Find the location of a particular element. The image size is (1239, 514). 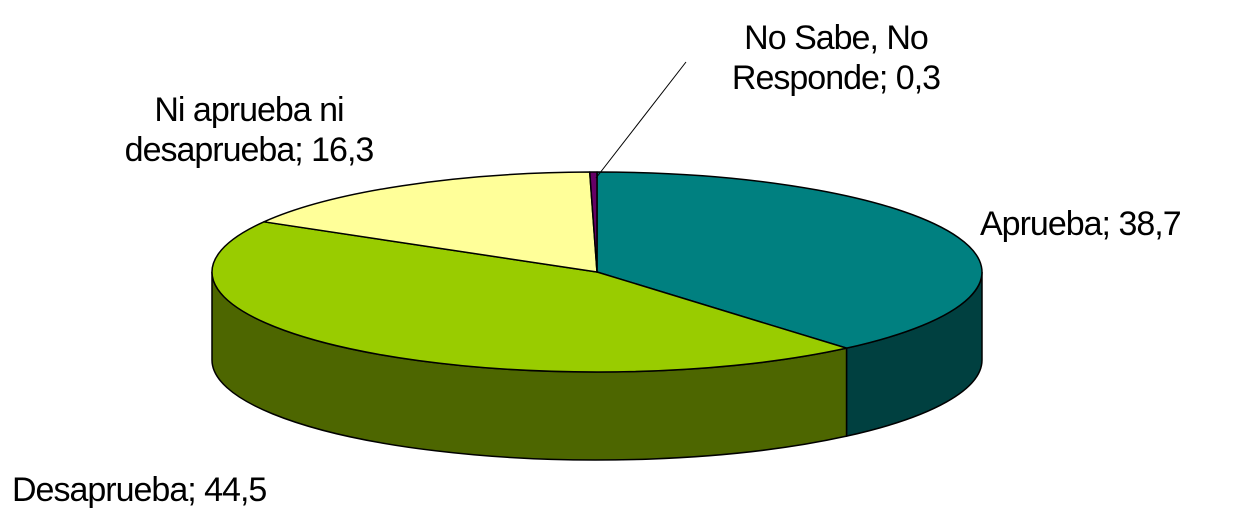

pie-slice-no-sabe is located at coordinates (593, 222).